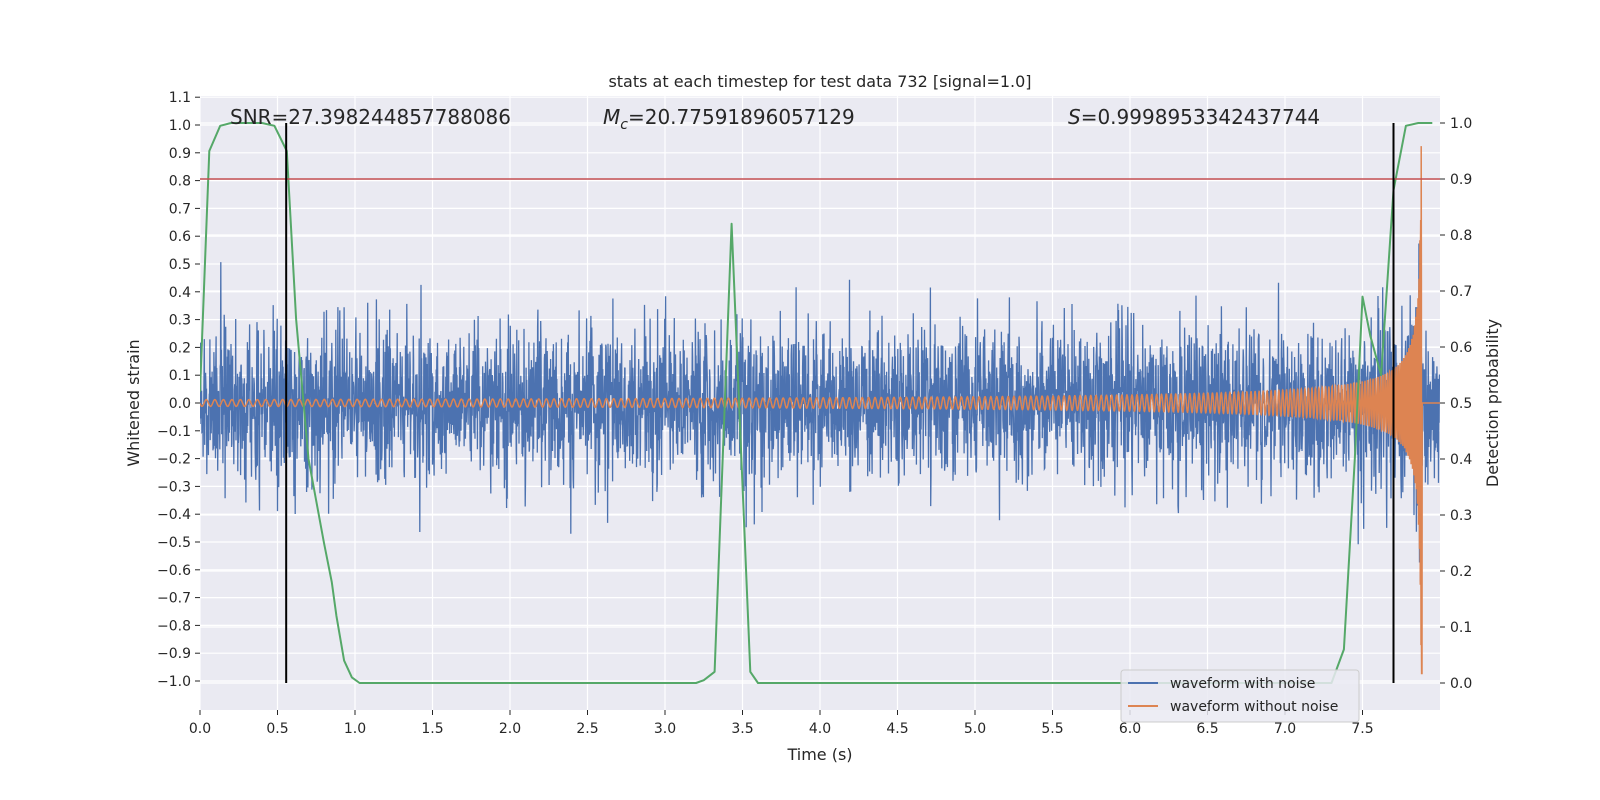  What do you see at coordinates (174, 571) in the screenshot?
I see `y-left-tick-label: −0.6` at bounding box center [174, 571].